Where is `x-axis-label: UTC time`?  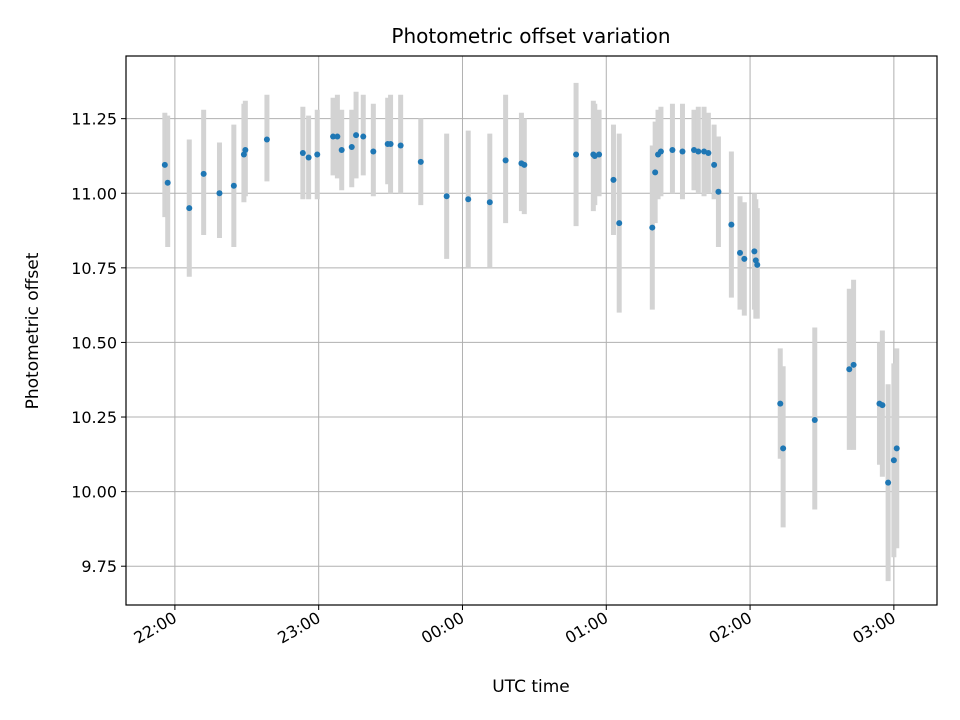 x-axis-label: UTC time is located at coordinates (531, 687).